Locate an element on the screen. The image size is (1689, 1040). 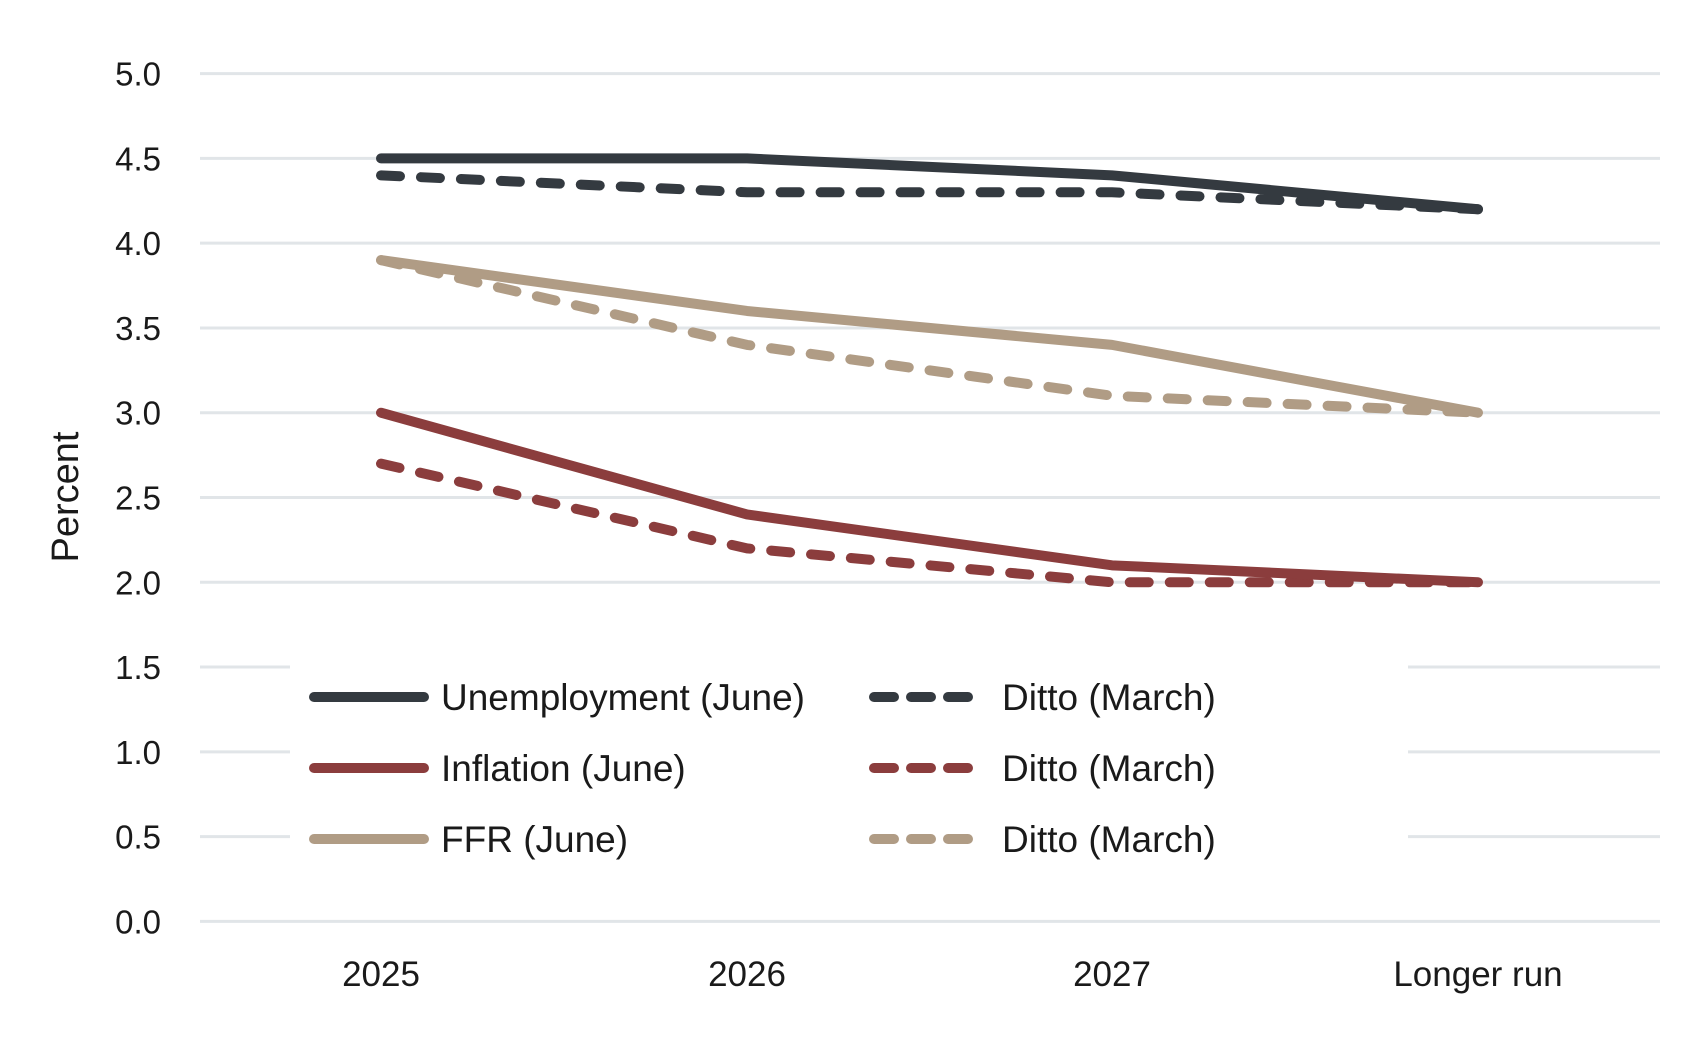
legend-label: FFR (June) is located at coordinates (534, 839).